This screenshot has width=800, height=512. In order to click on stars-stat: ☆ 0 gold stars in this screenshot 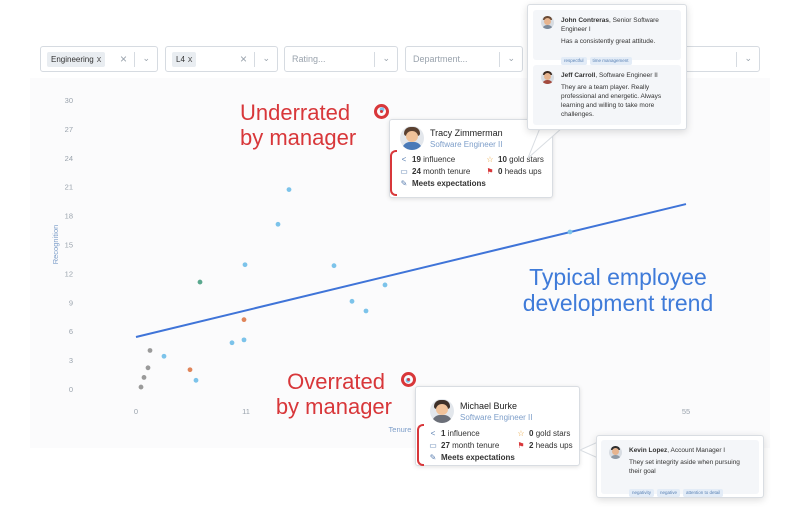, I will do `click(544, 433)`.